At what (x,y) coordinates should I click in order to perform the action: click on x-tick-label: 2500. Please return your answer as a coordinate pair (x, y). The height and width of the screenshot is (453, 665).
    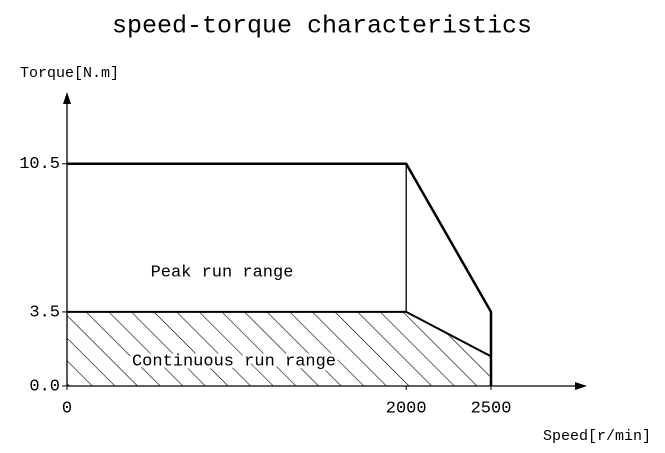
    Looking at the image, I should click on (491, 408).